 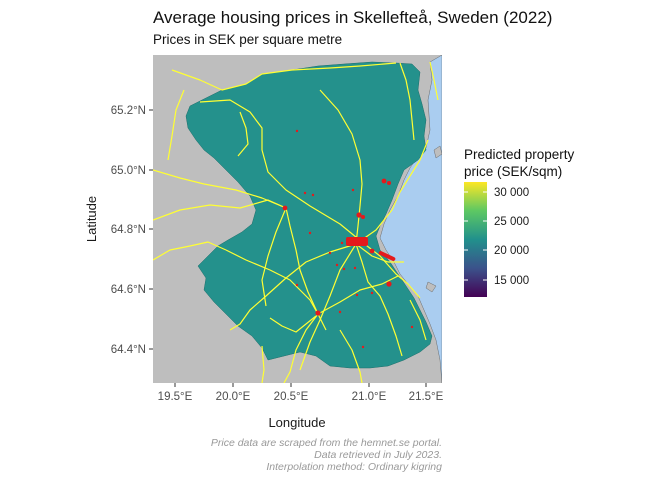 I want to click on cluster-marker, so click(x=387, y=256).